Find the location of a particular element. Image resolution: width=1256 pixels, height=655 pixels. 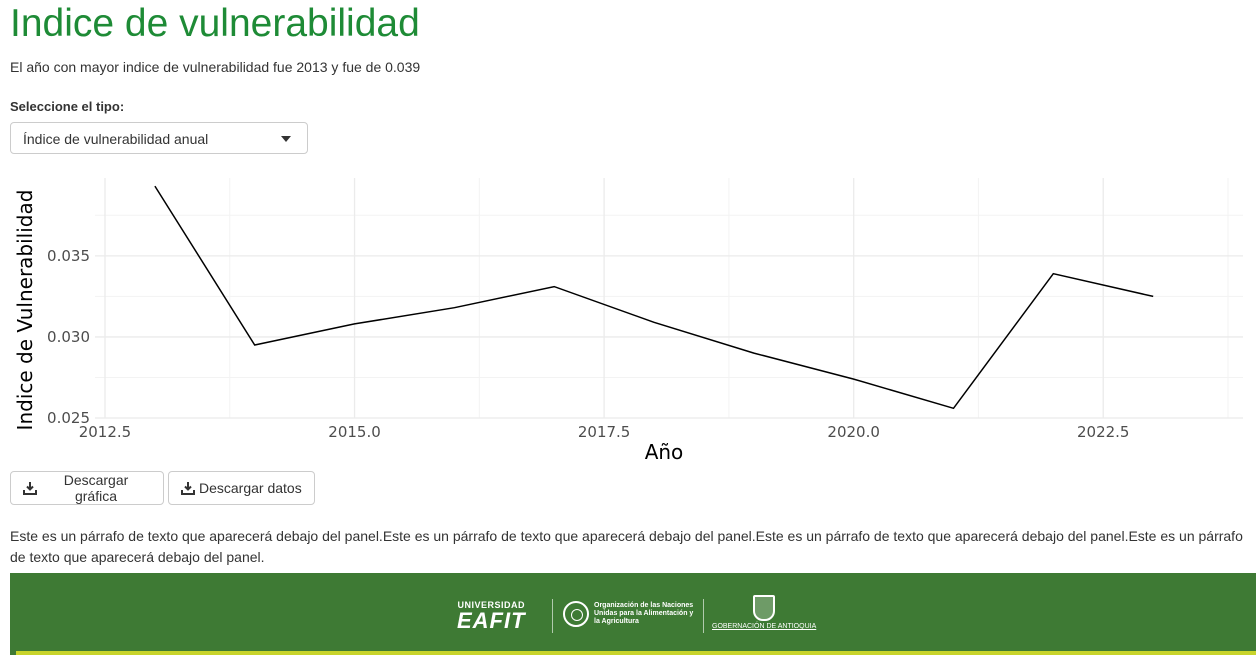

x-axis-title: Año is located at coordinates (664, 452).